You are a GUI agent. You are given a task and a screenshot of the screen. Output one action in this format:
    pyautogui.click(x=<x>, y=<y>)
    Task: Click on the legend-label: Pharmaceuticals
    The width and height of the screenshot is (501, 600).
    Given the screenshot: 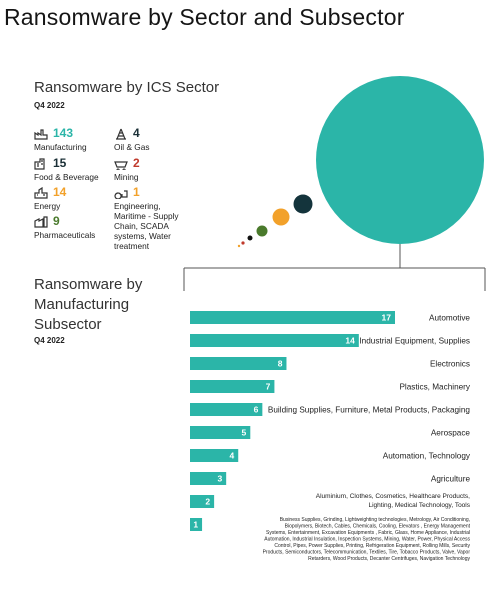 What is the action you would take?
    pyautogui.click(x=65, y=235)
    